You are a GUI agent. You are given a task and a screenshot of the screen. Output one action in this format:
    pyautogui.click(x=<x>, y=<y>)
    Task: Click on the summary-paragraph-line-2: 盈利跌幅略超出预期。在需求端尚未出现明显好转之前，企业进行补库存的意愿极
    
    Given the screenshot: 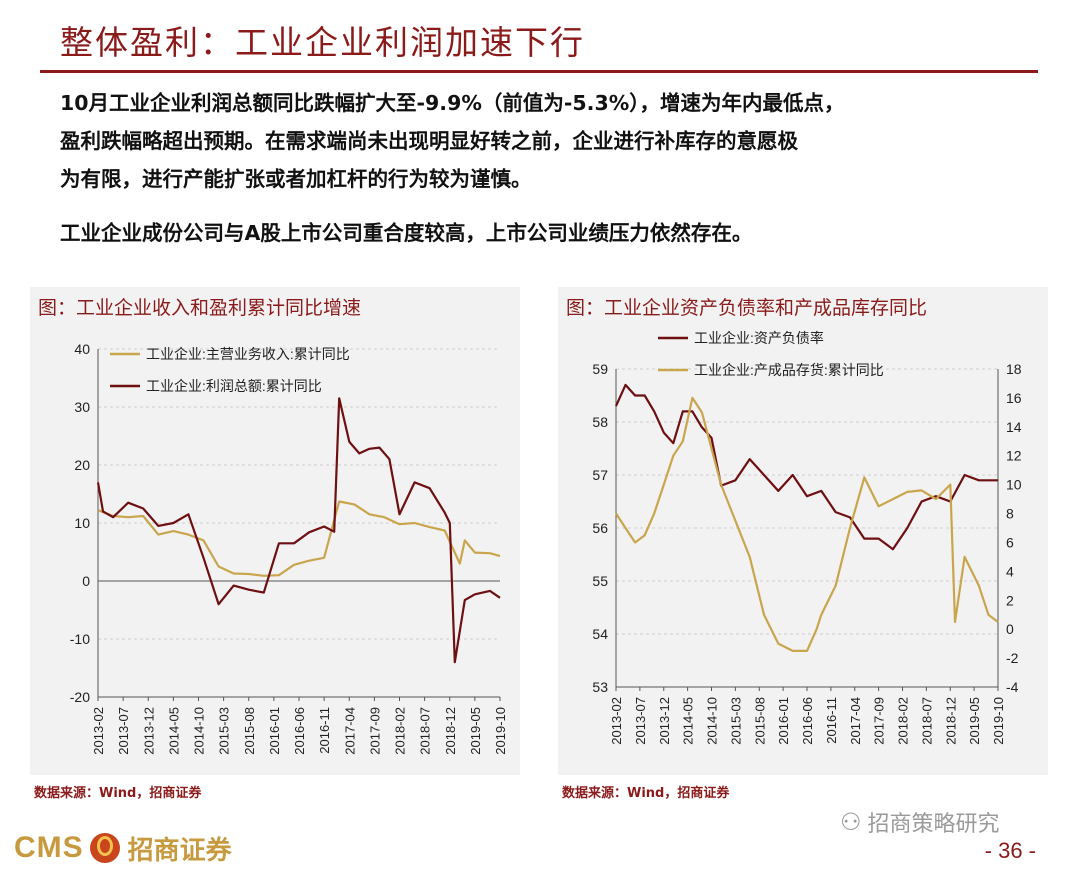 What is the action you would take?
    pyautogui.click(x=429, y=141)
    